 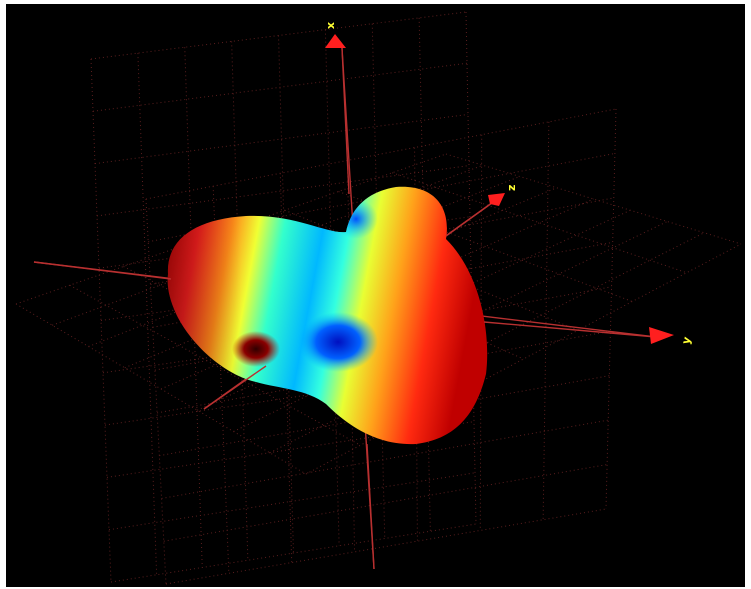 What do you see at coordinates (511, 188) in the screenshot?
I see `z-axis-label: z` at bounding box center [511, 188].